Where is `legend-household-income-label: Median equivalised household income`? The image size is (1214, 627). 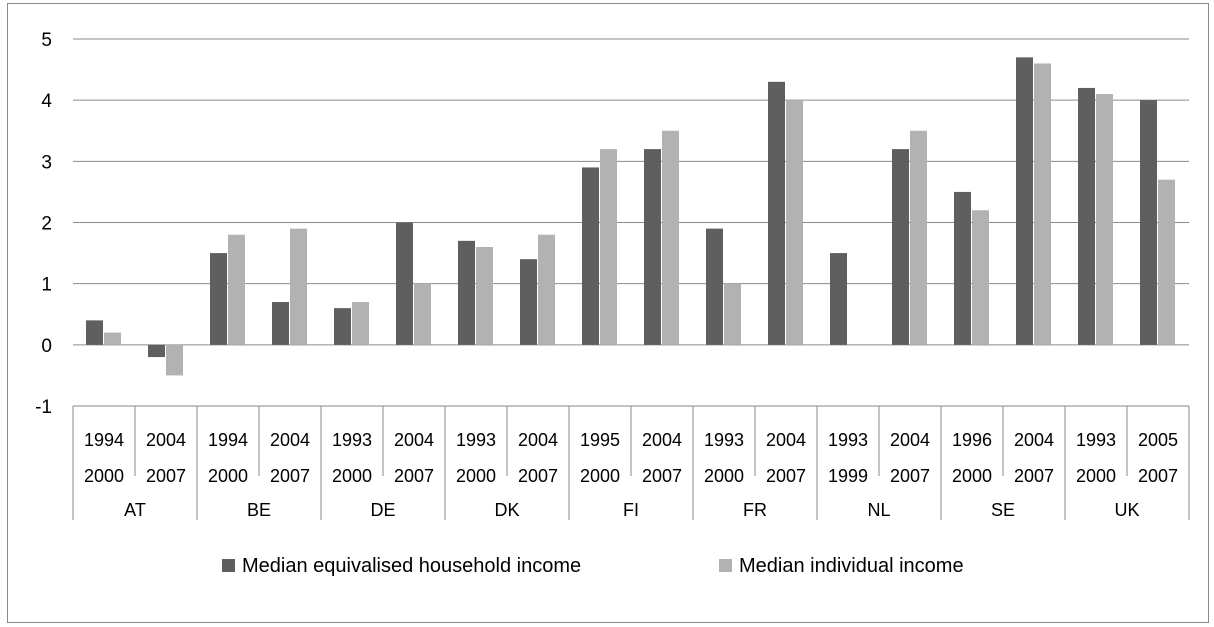 legend-household-income-label: Median equivalised household income is located at coordinates (411, 566).